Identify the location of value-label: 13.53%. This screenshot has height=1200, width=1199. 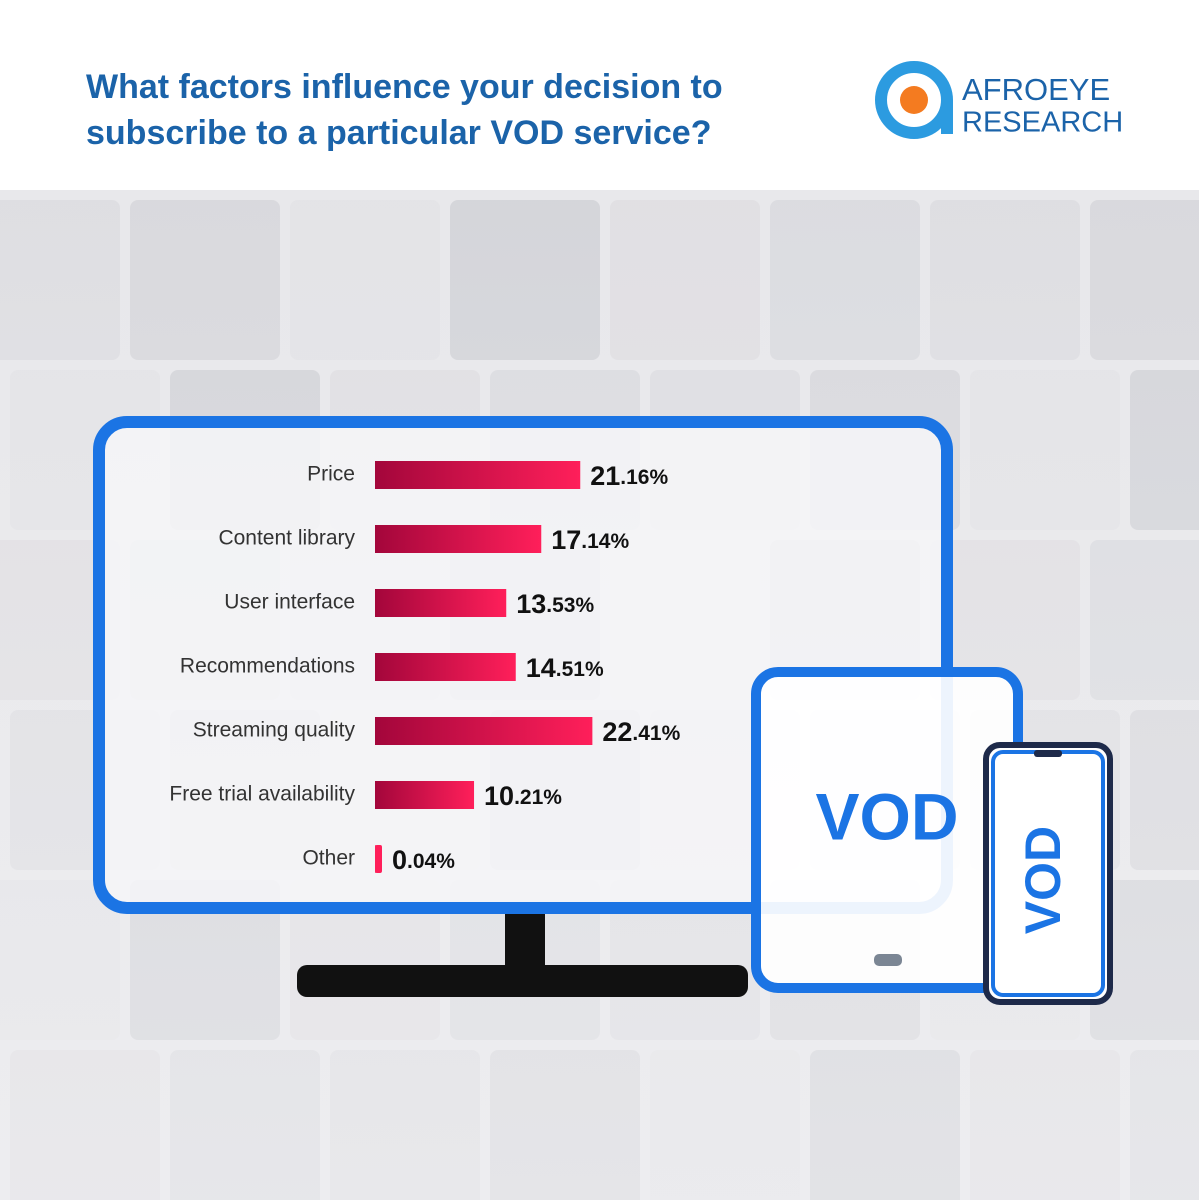
(555, 604).